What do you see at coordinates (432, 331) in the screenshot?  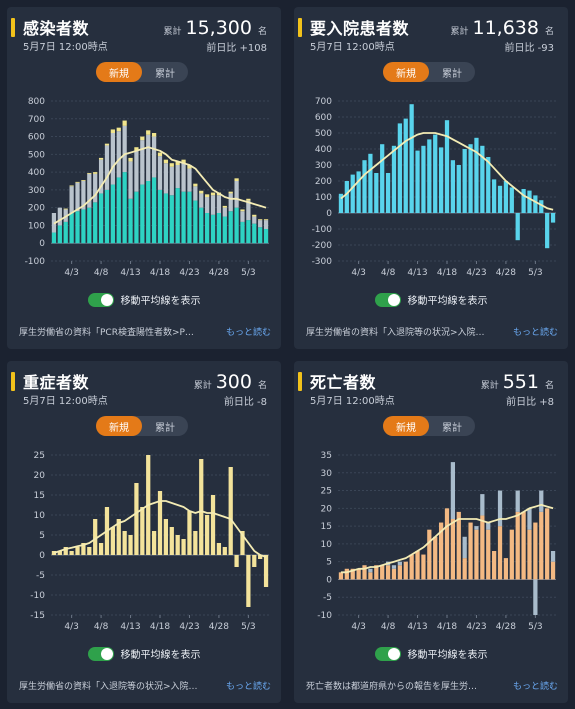 I see `card-footer: 厚生労働省の資料「入退院等の状況>入院… もっと読む` at bounding box center [432, 331].